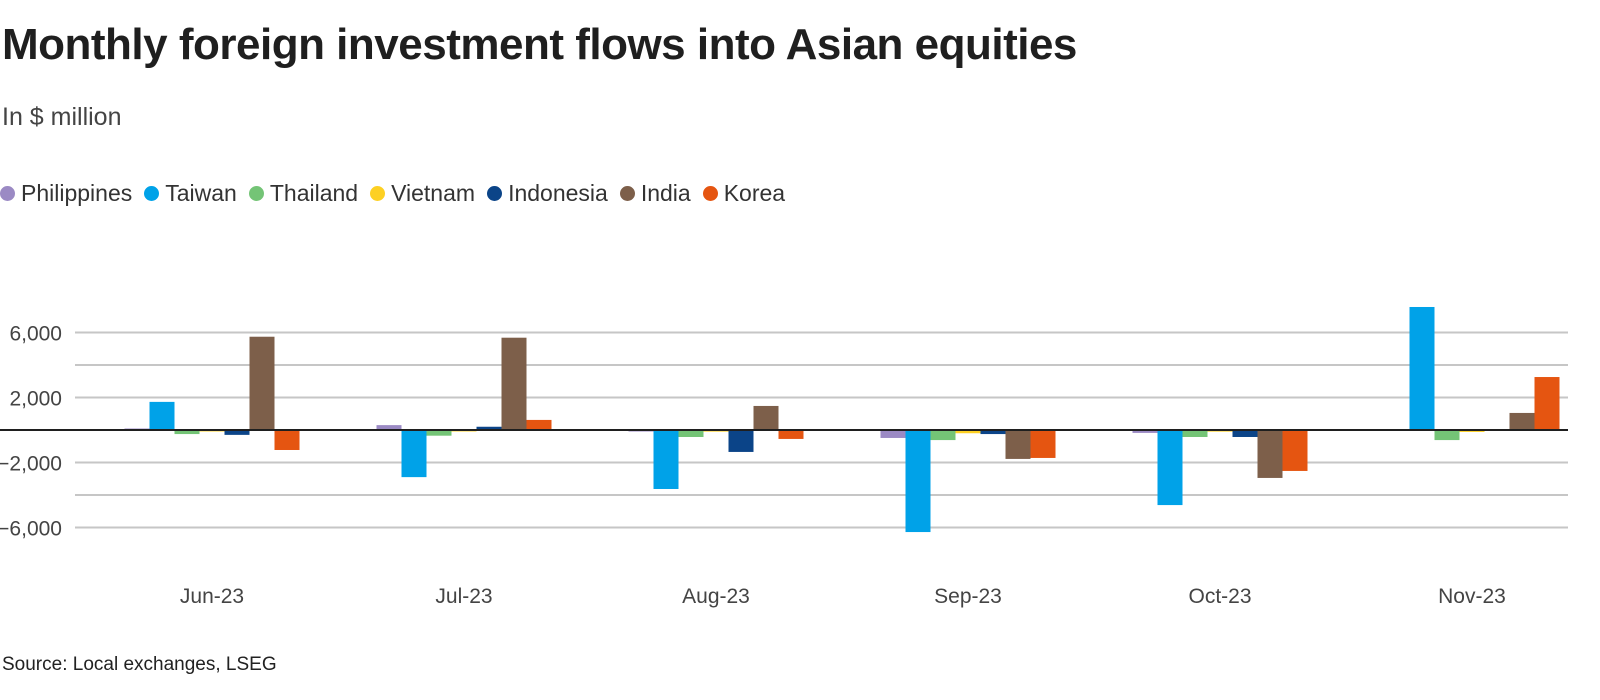  I want to click on x-tick-label: Oct-23, so click(1219, 596).